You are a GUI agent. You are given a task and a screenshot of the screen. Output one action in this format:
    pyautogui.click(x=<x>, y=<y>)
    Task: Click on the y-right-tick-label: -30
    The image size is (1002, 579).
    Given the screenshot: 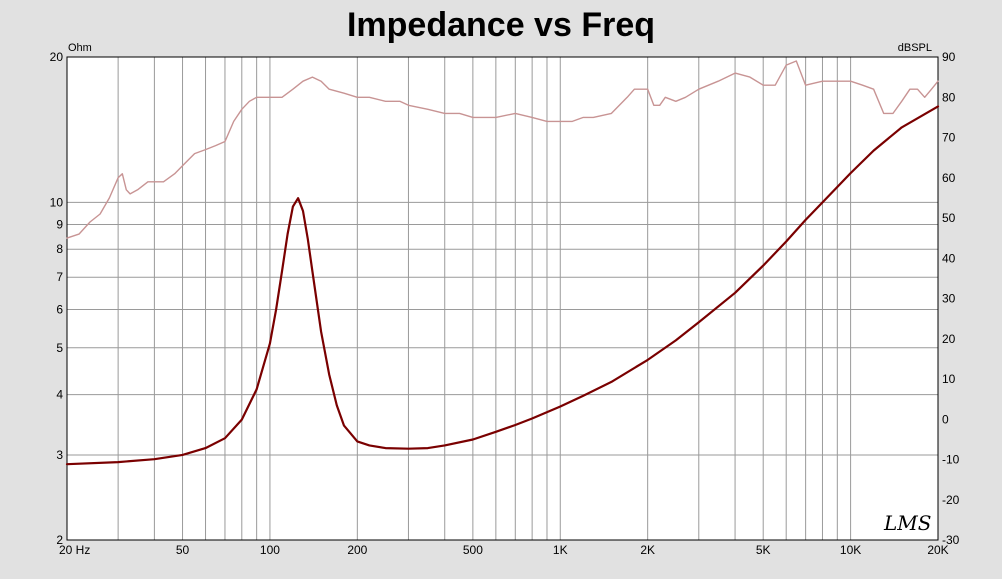 What is the action you would take?
    pyautogui.click(x=951, y=540)
    